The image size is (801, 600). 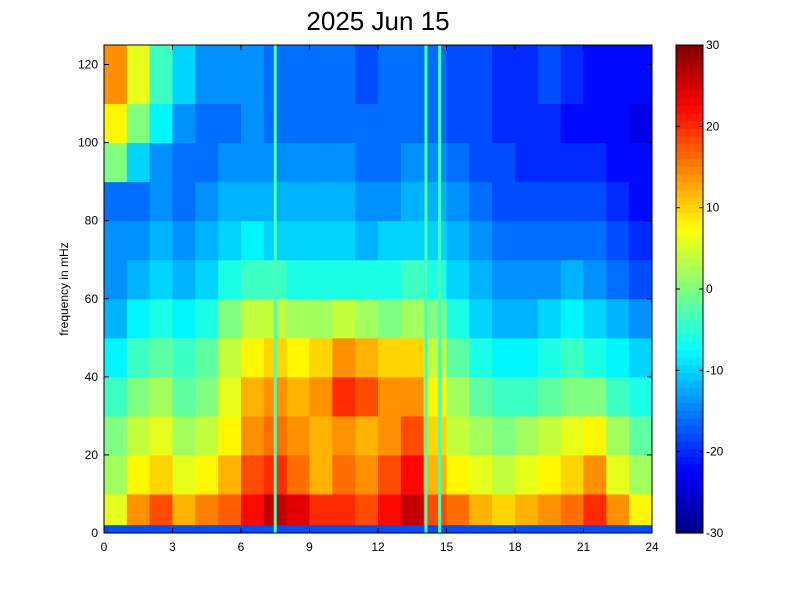 What do you see at coordinates (447, 547) in the screenshot?
I see `x-tick-label: 15` at bounding box center [447, 547].